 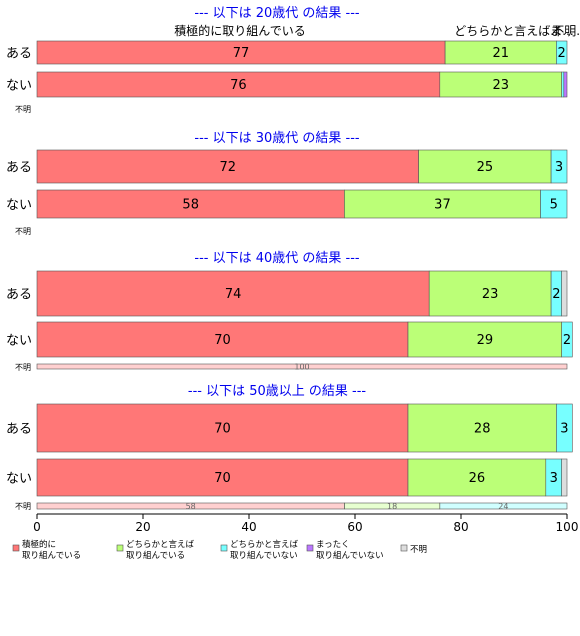 What do you see at coordinates (277, 258) in the screenshot?
I see `panel-title-2: --- 以下は 40歳代 の結果 ---` at bounding box center [277, 258].